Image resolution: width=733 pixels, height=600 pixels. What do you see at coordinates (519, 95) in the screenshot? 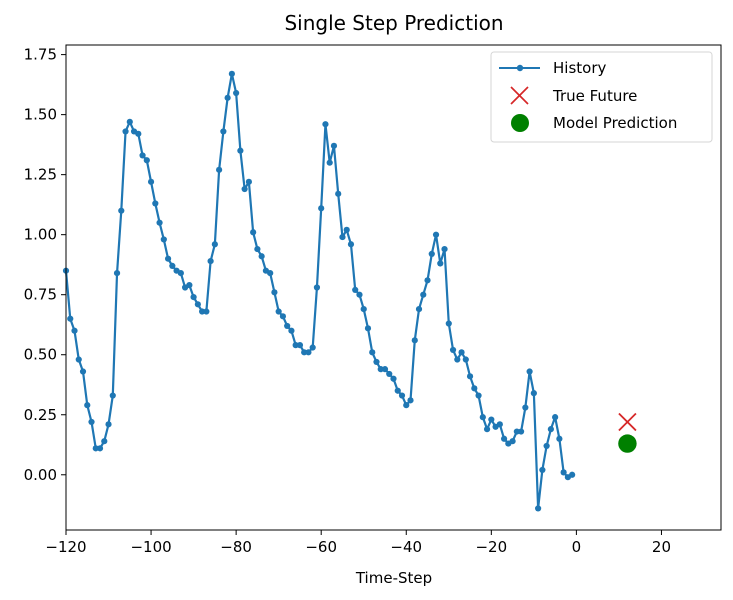
I see `legend-true-future-x-b` at bounding box center [519, 95].